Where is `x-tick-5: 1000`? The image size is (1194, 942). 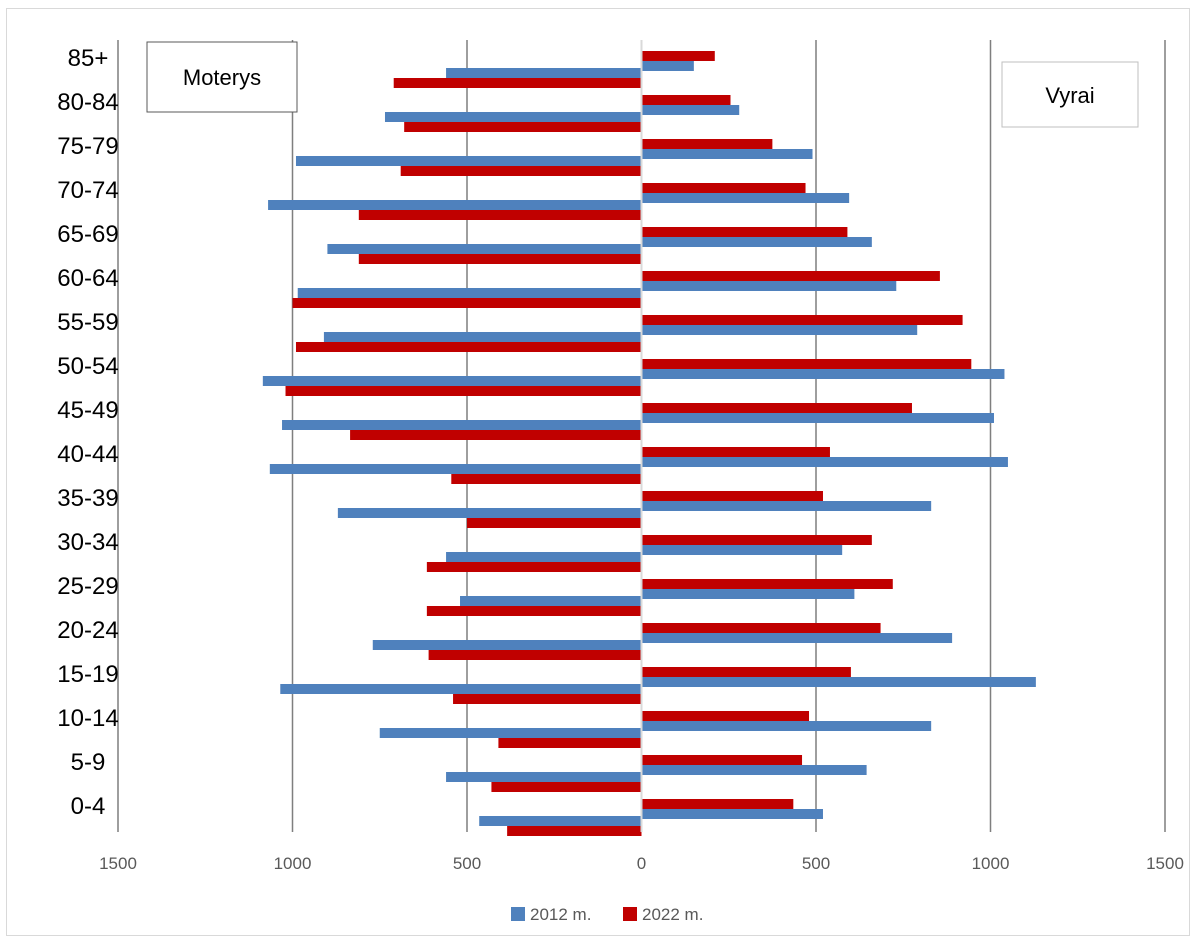
x-tick-5: 1000 is located at coordinates (991, 863).